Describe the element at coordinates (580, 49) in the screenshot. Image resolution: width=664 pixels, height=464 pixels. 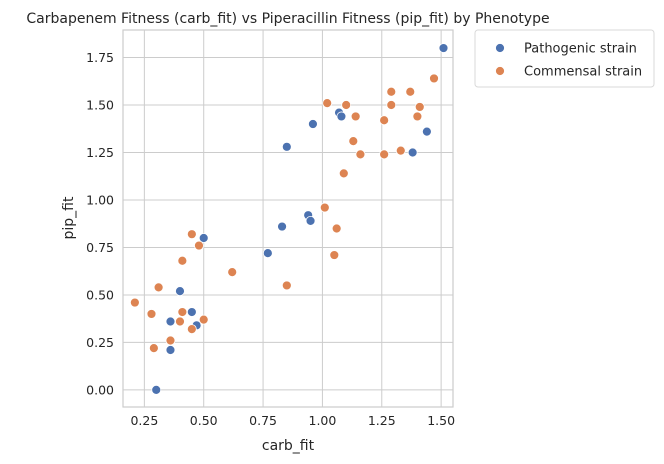
I see `legend-label-pathogenic: Pathogenic strain` at that location.